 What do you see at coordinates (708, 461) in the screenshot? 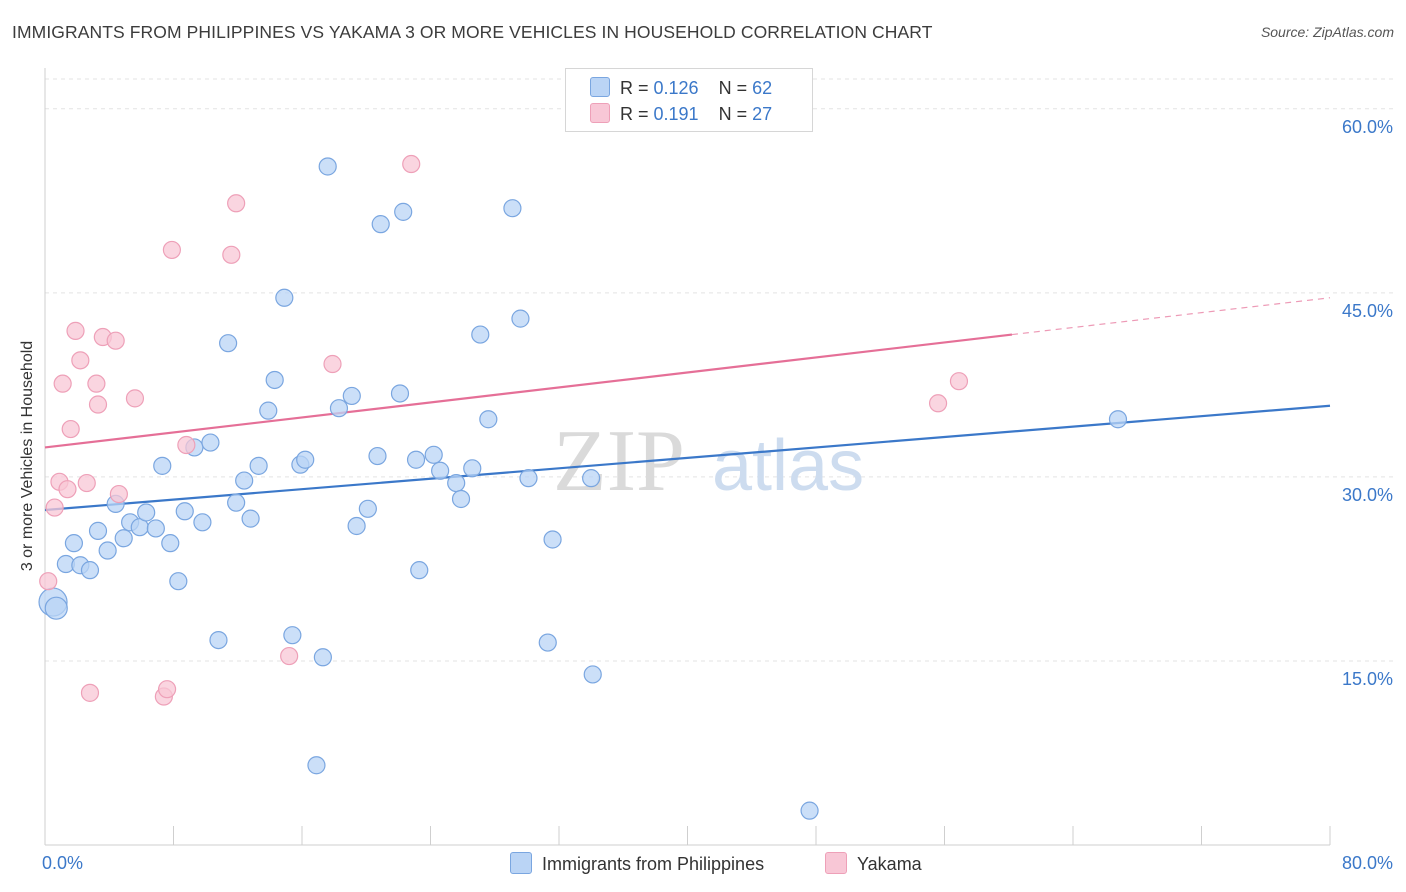
I see `watermark: ZIP atlas` at bounding box center [708, 461].